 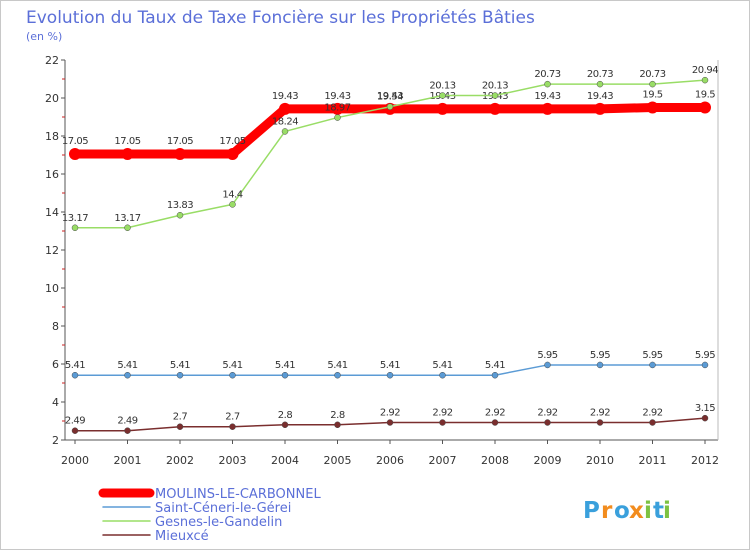 What do you see at coordinates (44, 36) in the screenshot?
I see `chart-subtitle: (en %)` at bounding box center [44, 36].